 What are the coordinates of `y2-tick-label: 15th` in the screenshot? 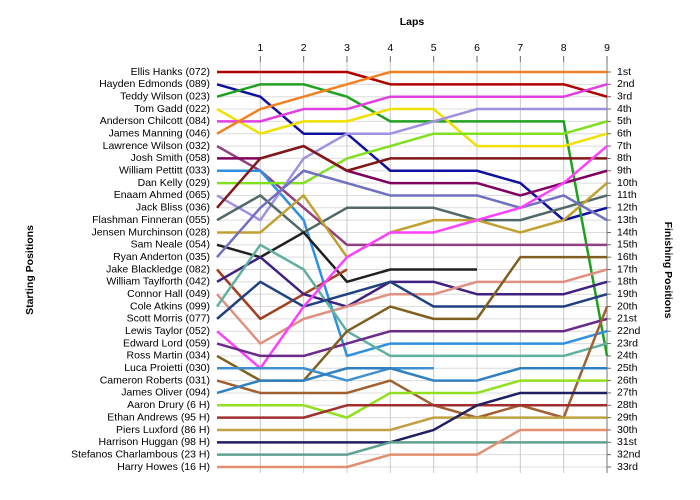 It's located at (627, 245).